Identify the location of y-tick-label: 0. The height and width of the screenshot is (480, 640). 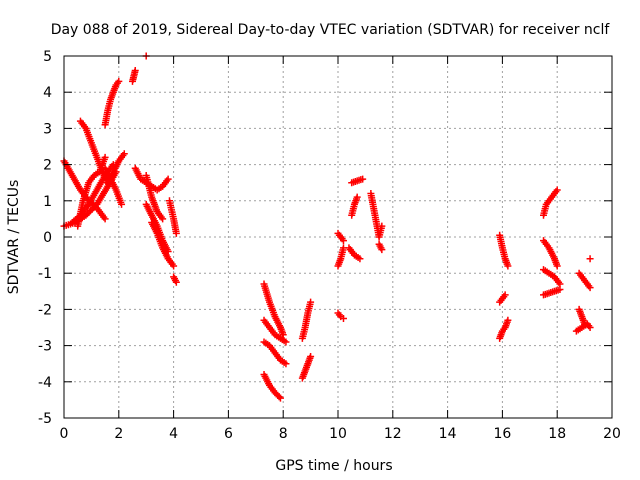
(47, 238).